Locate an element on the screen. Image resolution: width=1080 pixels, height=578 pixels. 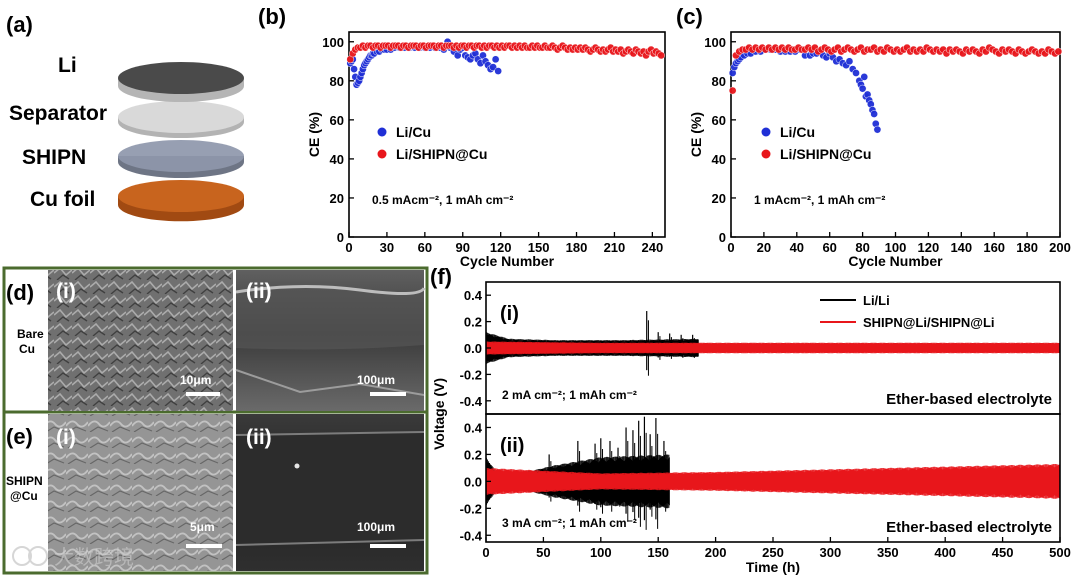
panel-label-e: (e) is located at coordinates (19, 436).